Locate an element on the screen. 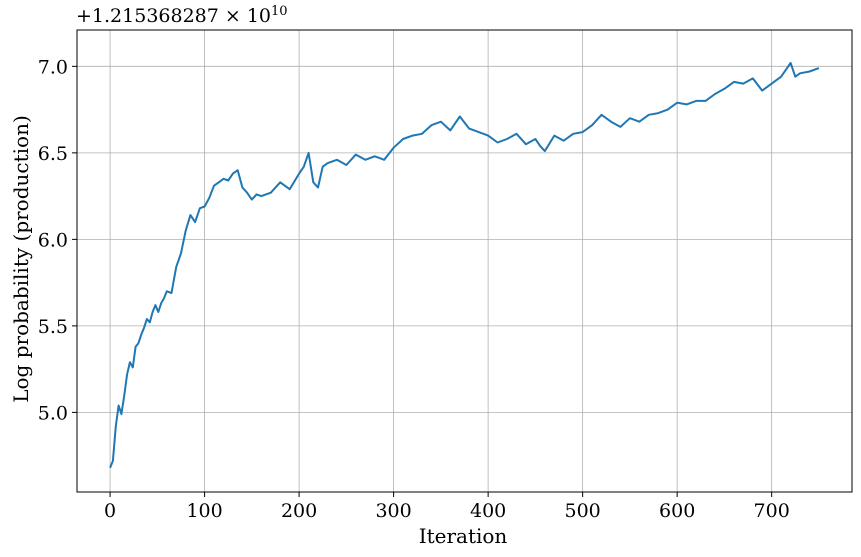 This screenshot has width=861, height=557. x-tick-label: 0 is located at coordinates (110, 511).